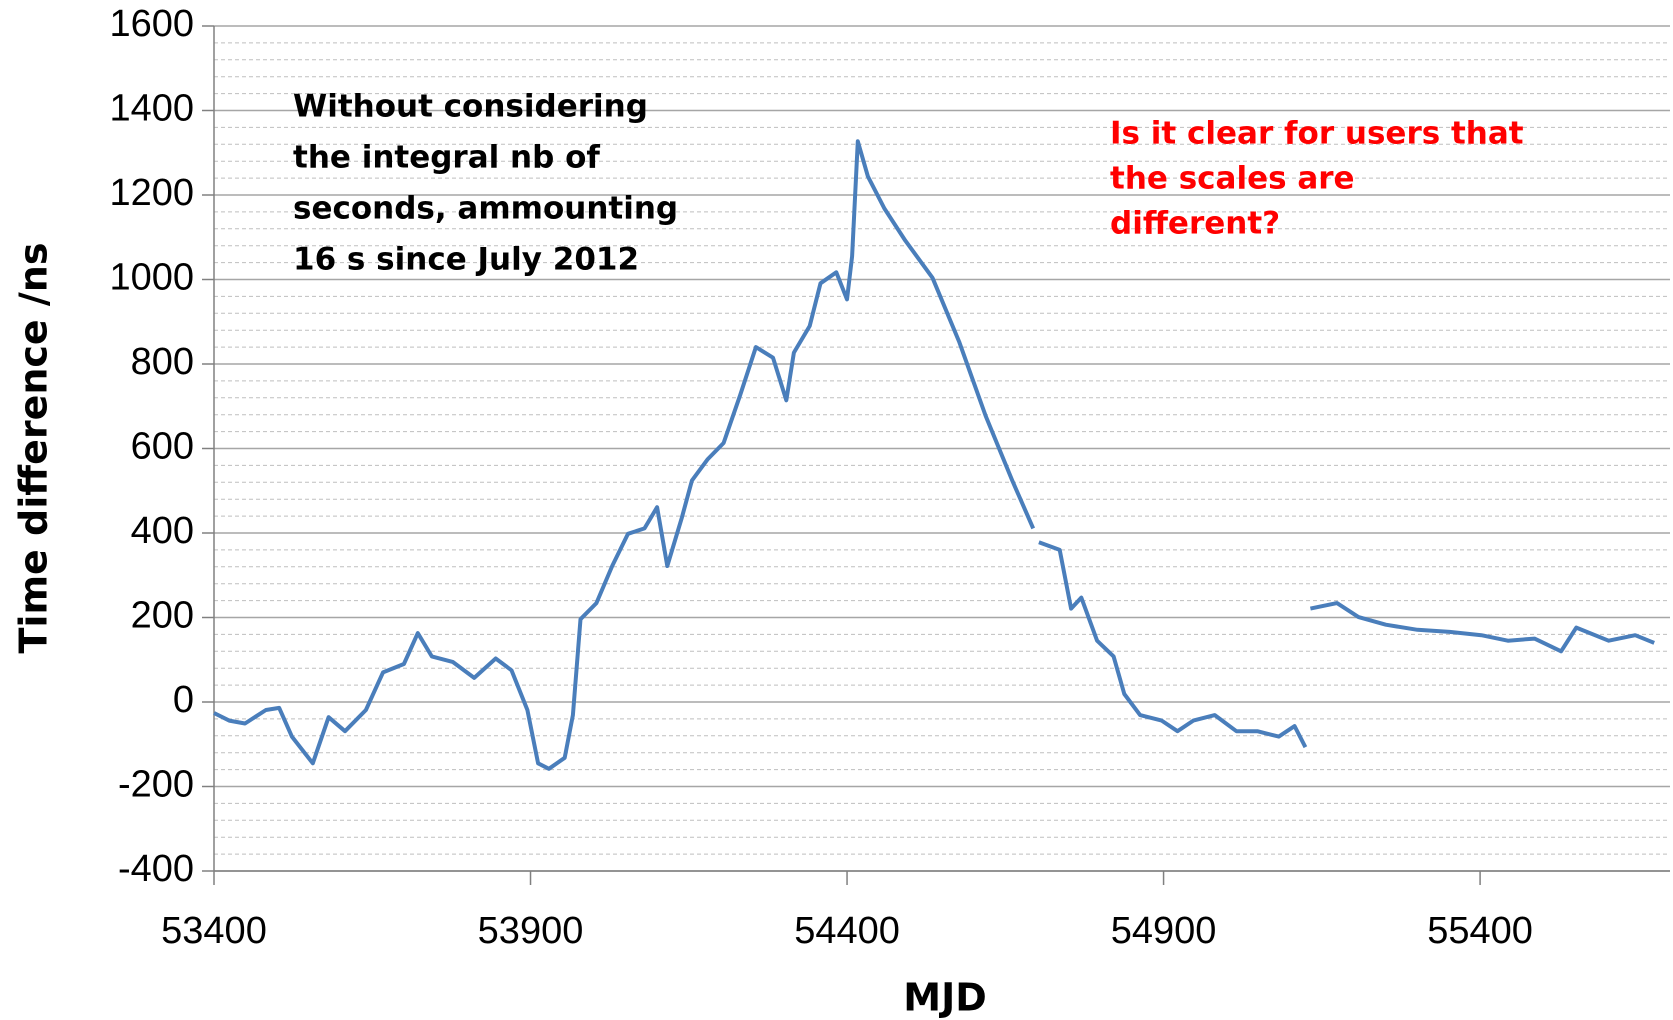  Describe the element at coordinates (446, 158) in the screenshot. I see `annotation: the integral nb of` at that location.